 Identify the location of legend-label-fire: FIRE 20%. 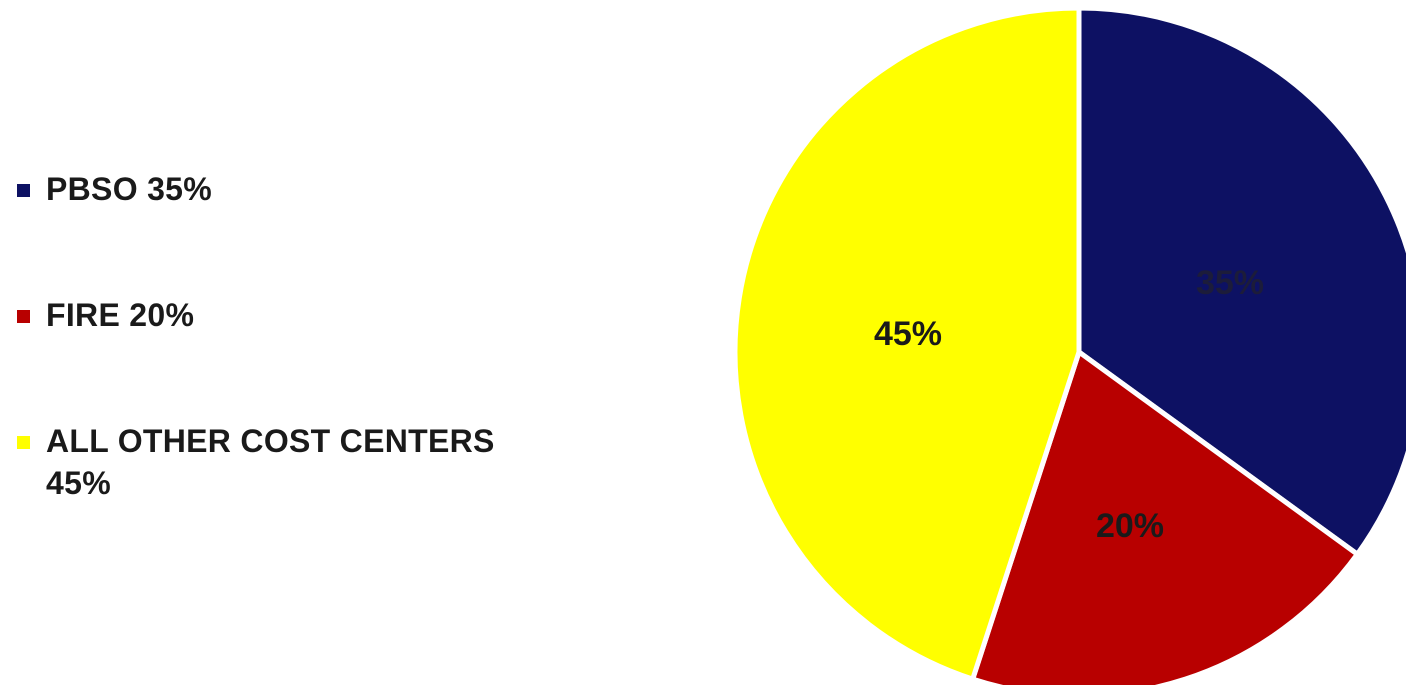
(120, 315).